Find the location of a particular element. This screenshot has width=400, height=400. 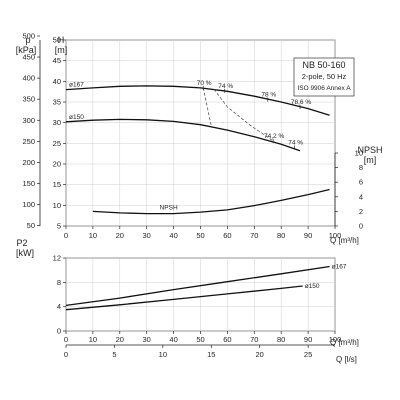

efficiency-label: 74,2 % is located at coordinates (274, 136).